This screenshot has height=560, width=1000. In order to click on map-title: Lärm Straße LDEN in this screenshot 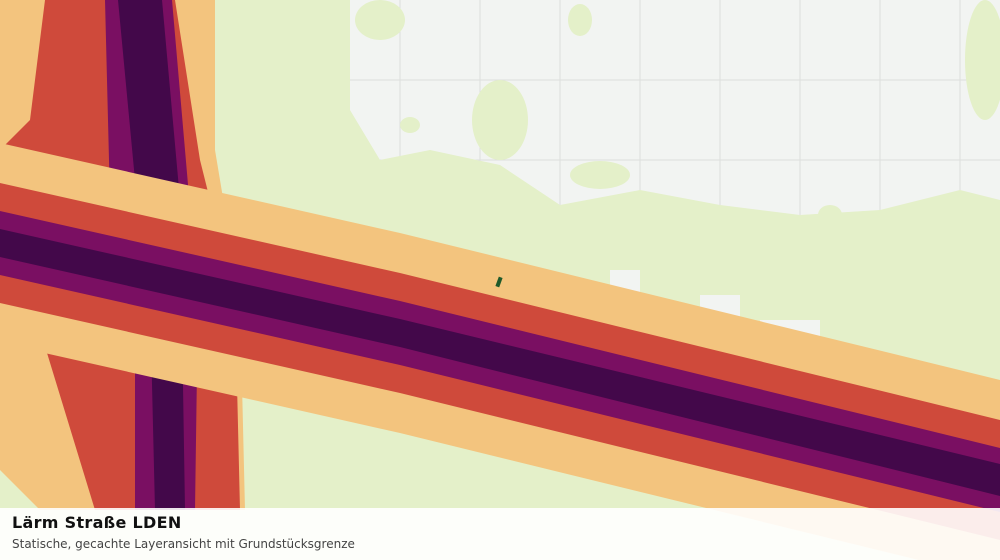, I will do `click(97, 522)`.